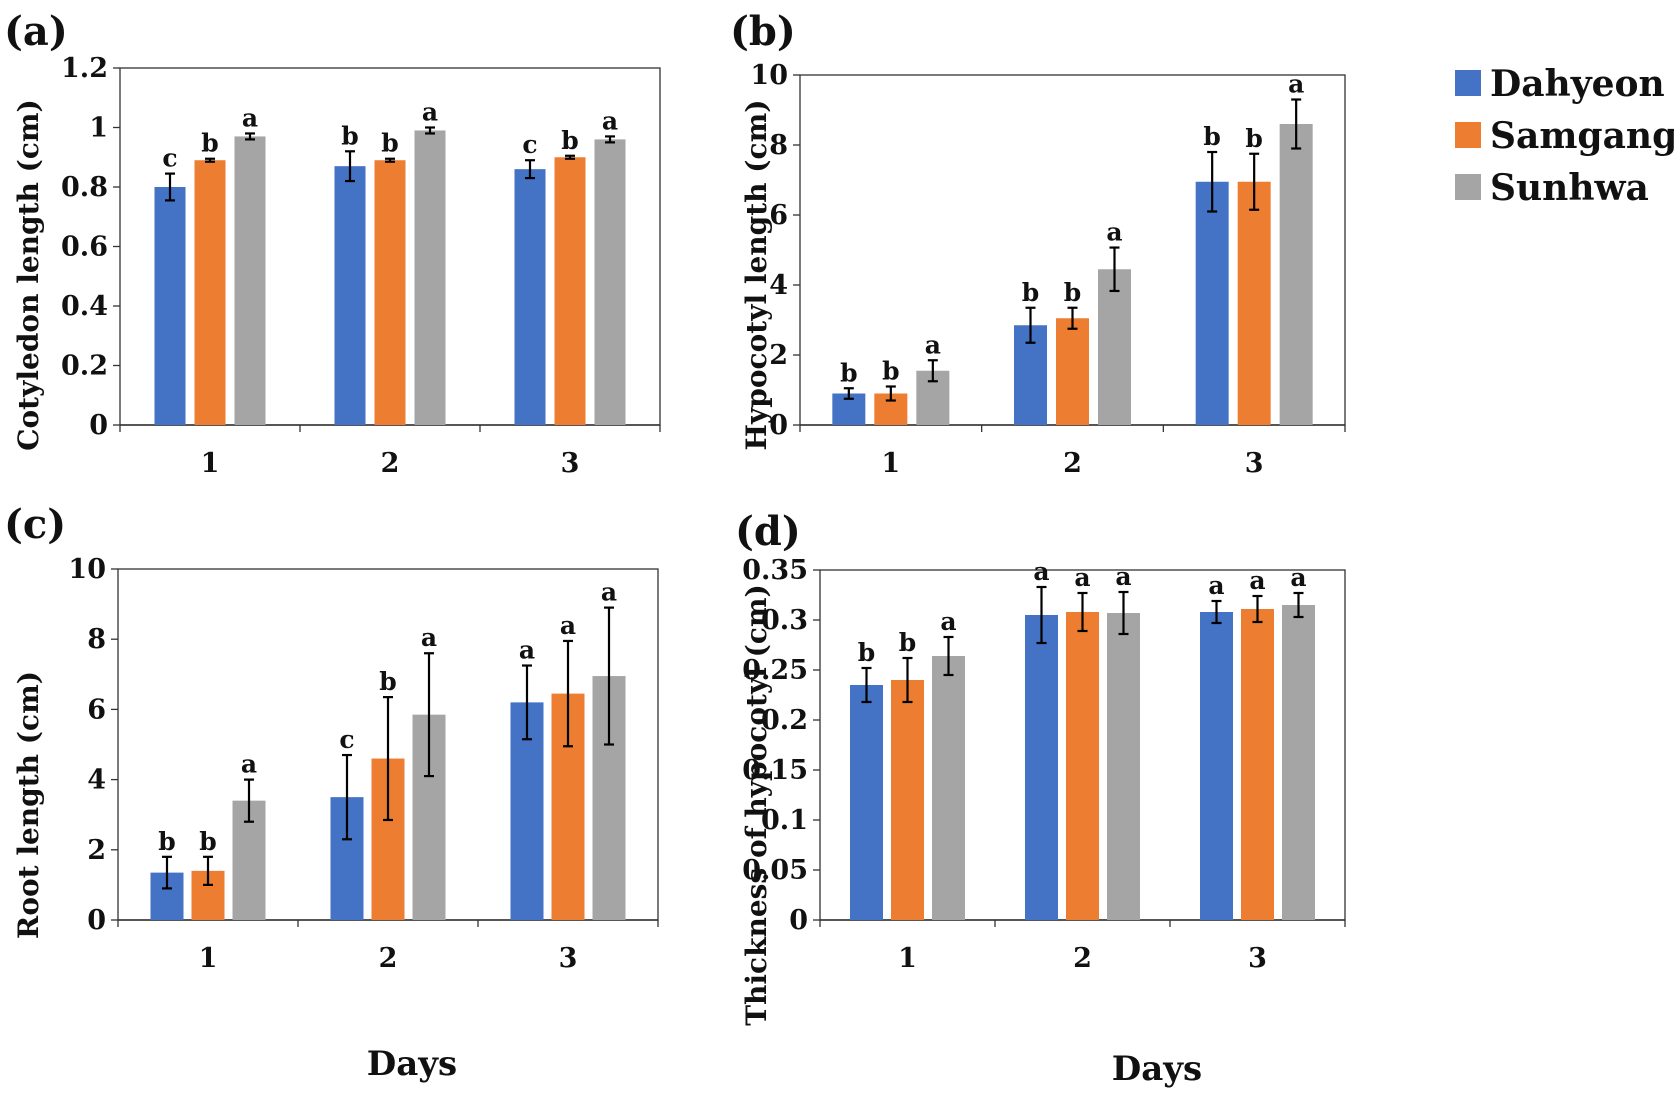 The width and height of the screenshot is (1674, 1094). Describe the element at coordinates (775, 770) in the screenshot. I see `y-tick-label: 0.15` at that location.